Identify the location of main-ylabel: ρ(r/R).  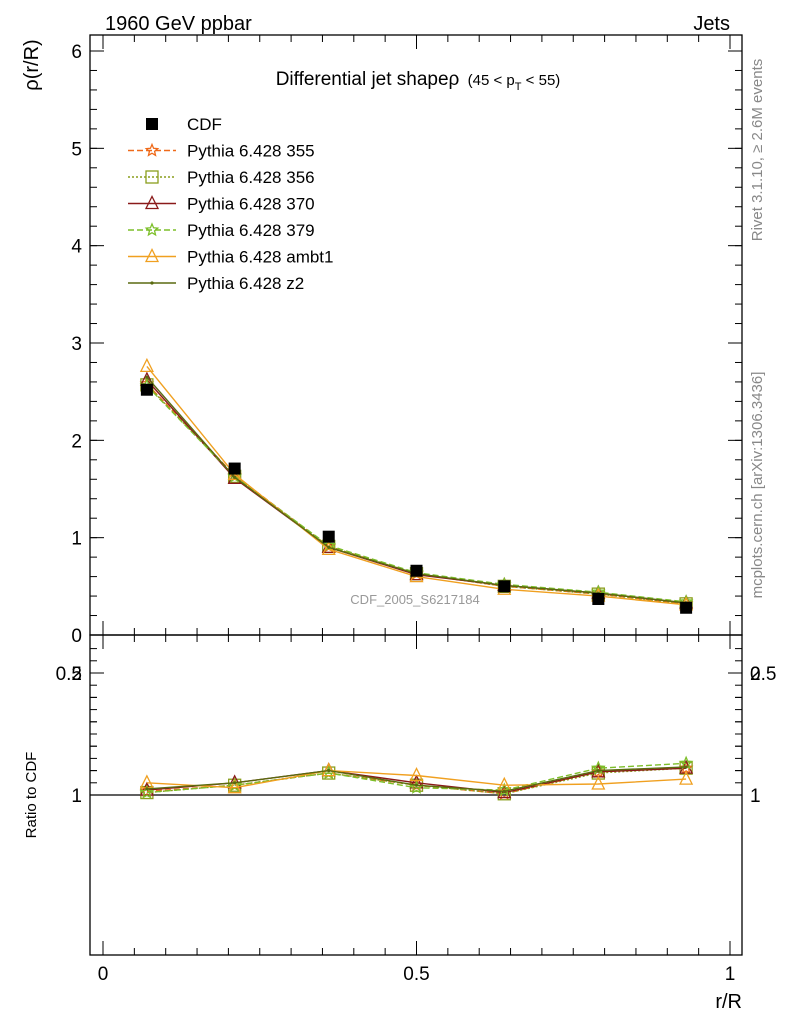
(32, 64).